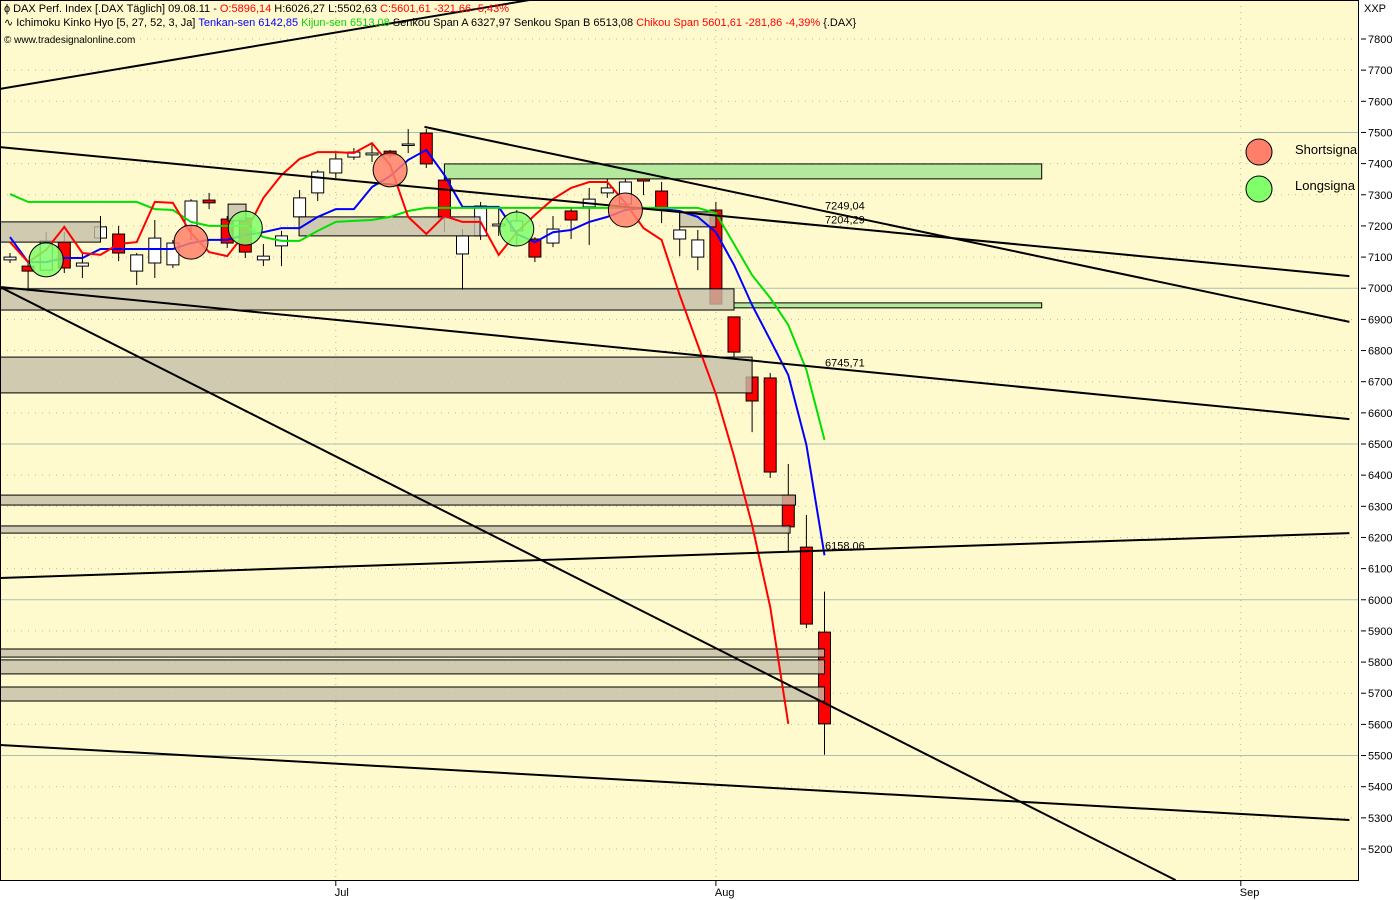 This screenshot has height=900, width=1400. I want to click on price-annotation: 6745,71, so click(845, 363).